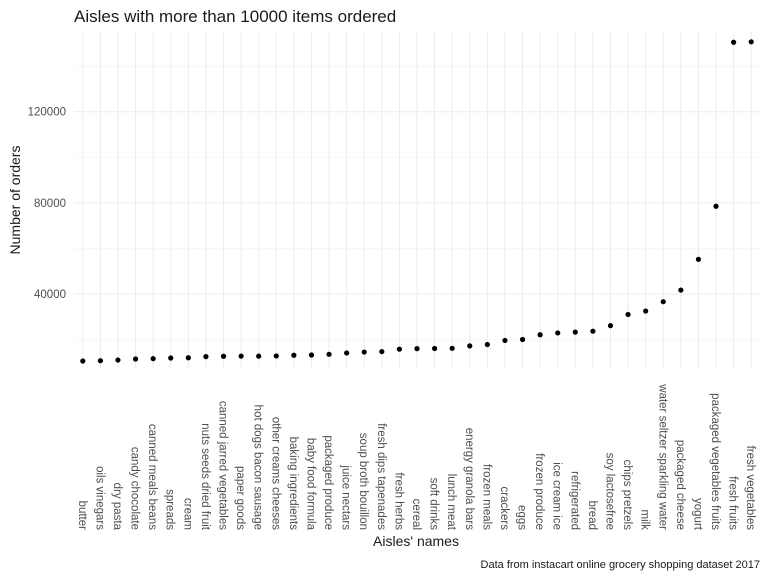 The image size is (768, 576). Describe the element at coordinates (363, 481) in the screenshot. I see `x-tick-label: soup broth bouillon` at that location.